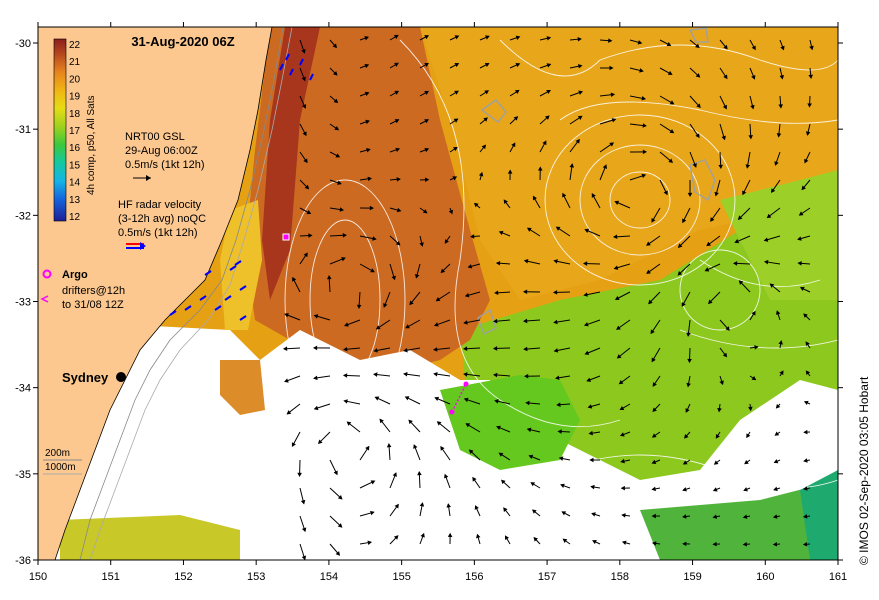  What do you see at coordinates (395, 412) in the screenshot?
I see `cloud-mask-eddy` at bounding box center [395, 412].